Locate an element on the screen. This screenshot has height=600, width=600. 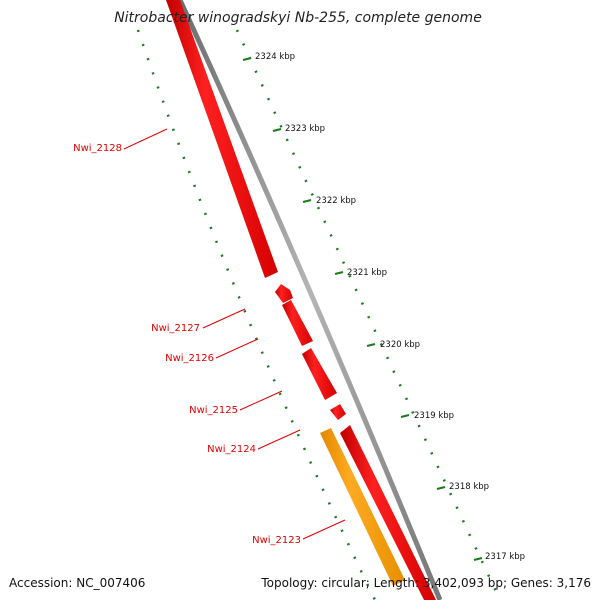
tick-2320: 2320 kbp is located at coordinates (393, 345).